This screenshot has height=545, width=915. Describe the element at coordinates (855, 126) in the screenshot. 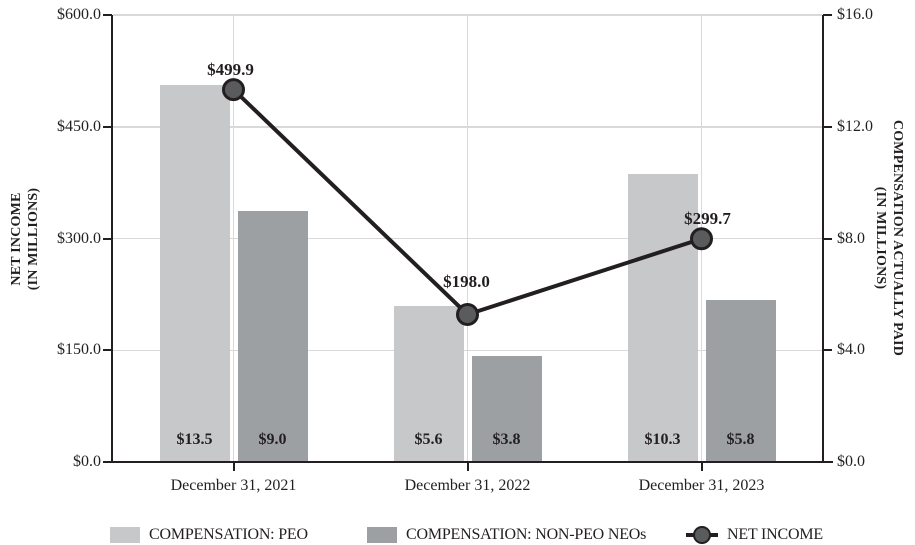

I see `right-axis-tick-label: $12.0` at that location.